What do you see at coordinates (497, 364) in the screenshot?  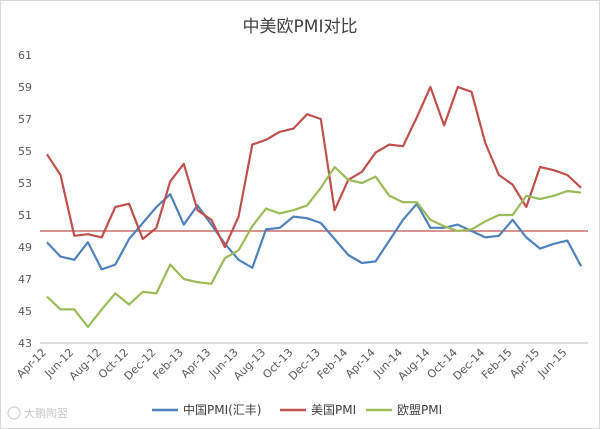 I see `x-tick-label: Feb-15` at bounding box center [497, 364].